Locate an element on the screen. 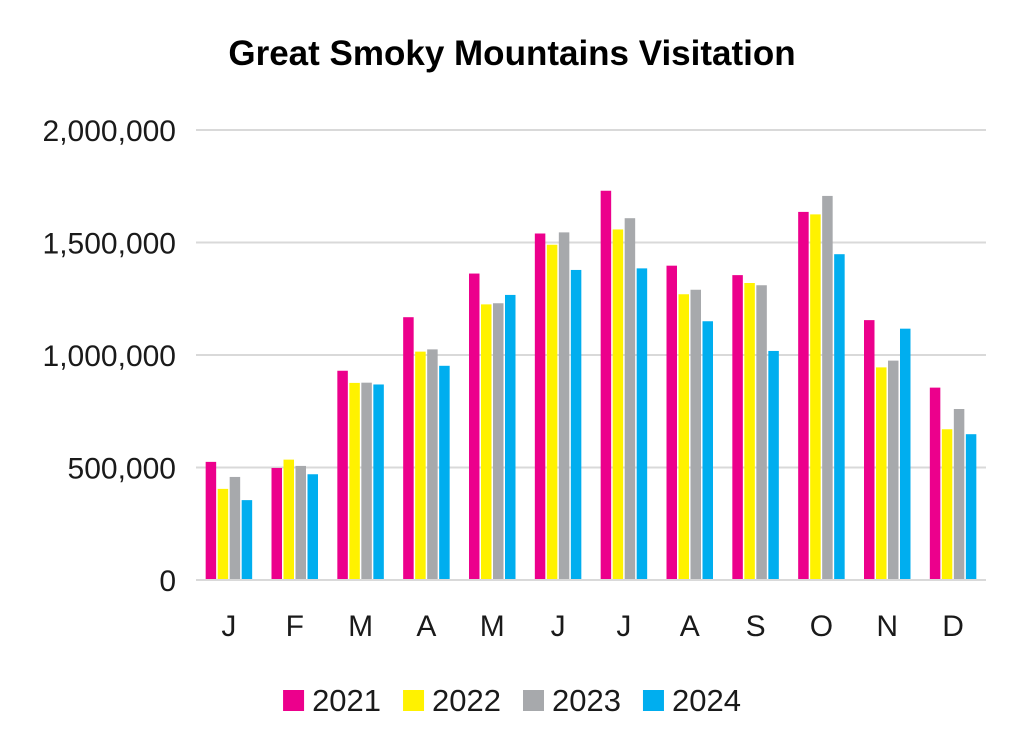 Image resolution: width=1024 pixels, height=745 pixels. legend-label: 2021 is located at coordinates (346, 700).